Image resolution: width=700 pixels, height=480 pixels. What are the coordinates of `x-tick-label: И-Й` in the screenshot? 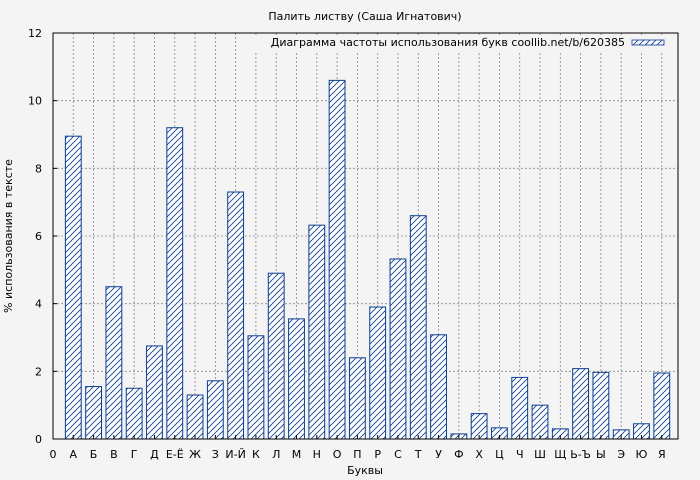 It's located at (235, 454).